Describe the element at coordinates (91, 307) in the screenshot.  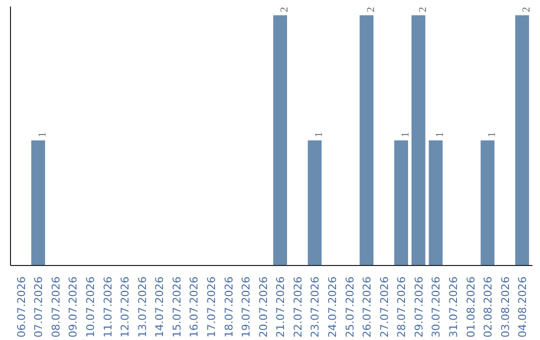
I see `x-tick-label: 10.07.2026` at that location.